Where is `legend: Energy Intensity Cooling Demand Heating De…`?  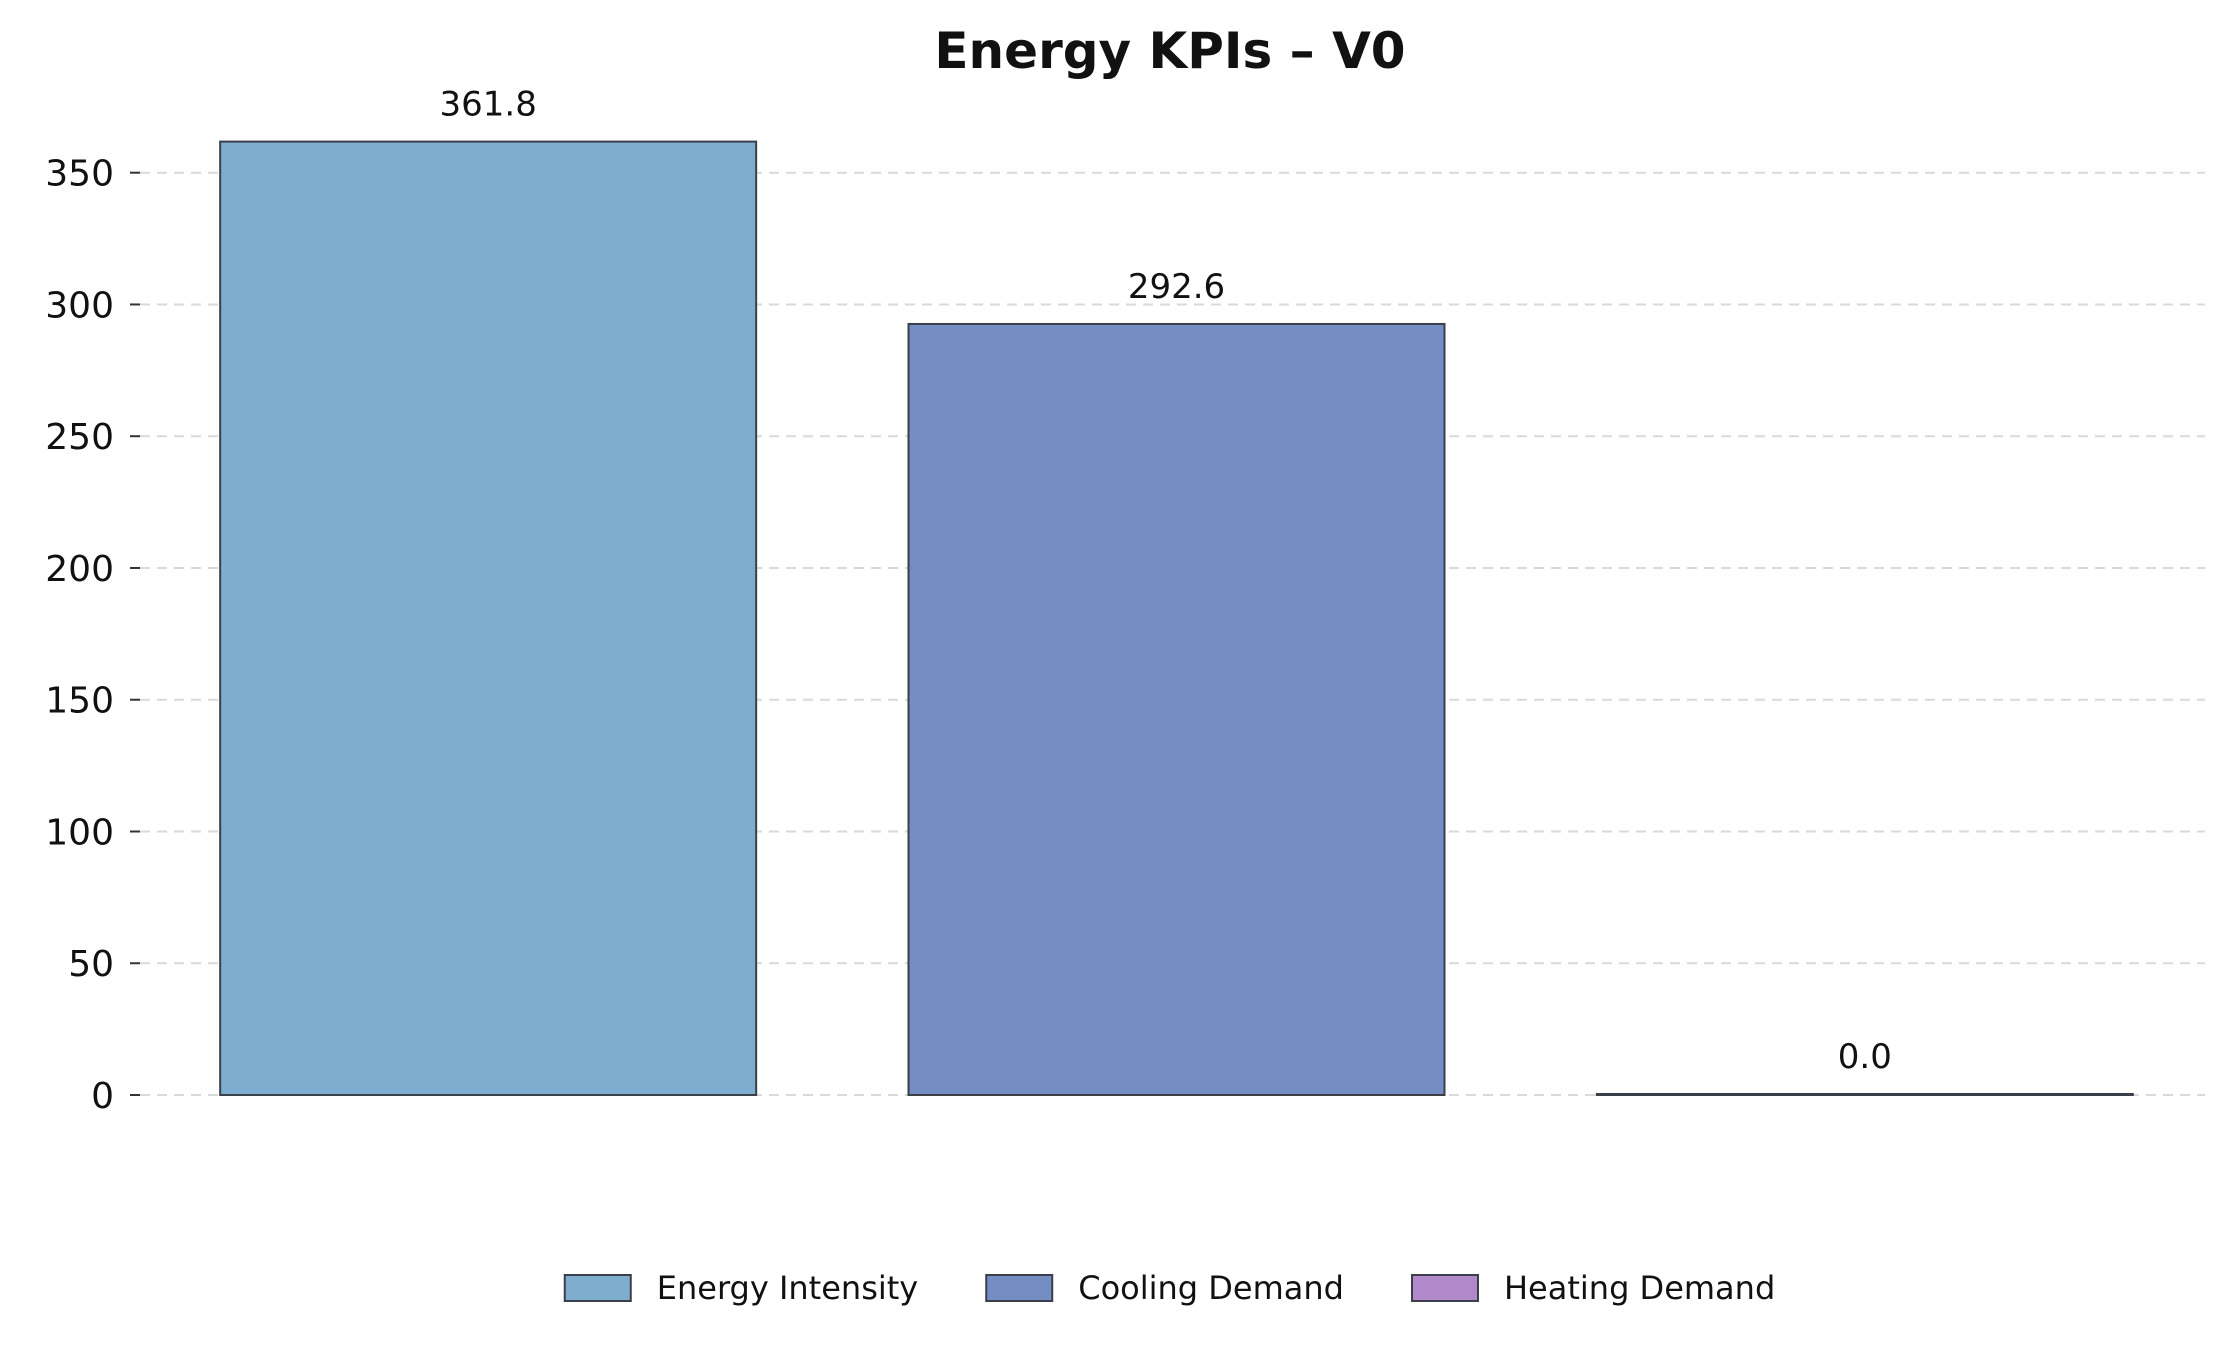
legend: Energy Intensity Cooling Demand Heating De… is located at coordinates (1169, 1288).